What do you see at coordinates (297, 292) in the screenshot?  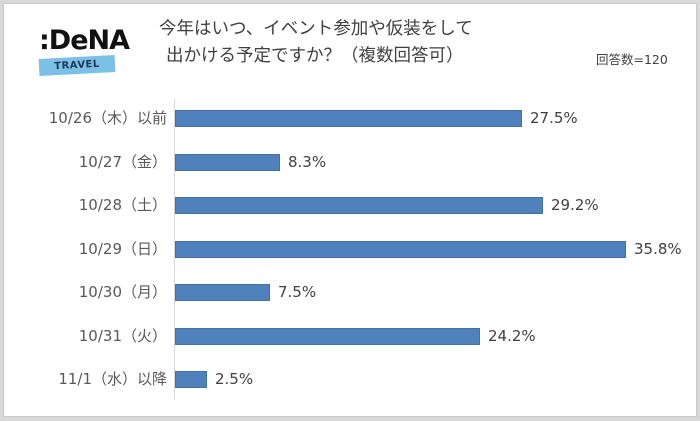 I see `value-label: 7.5%` at bounding box center [297, 292].